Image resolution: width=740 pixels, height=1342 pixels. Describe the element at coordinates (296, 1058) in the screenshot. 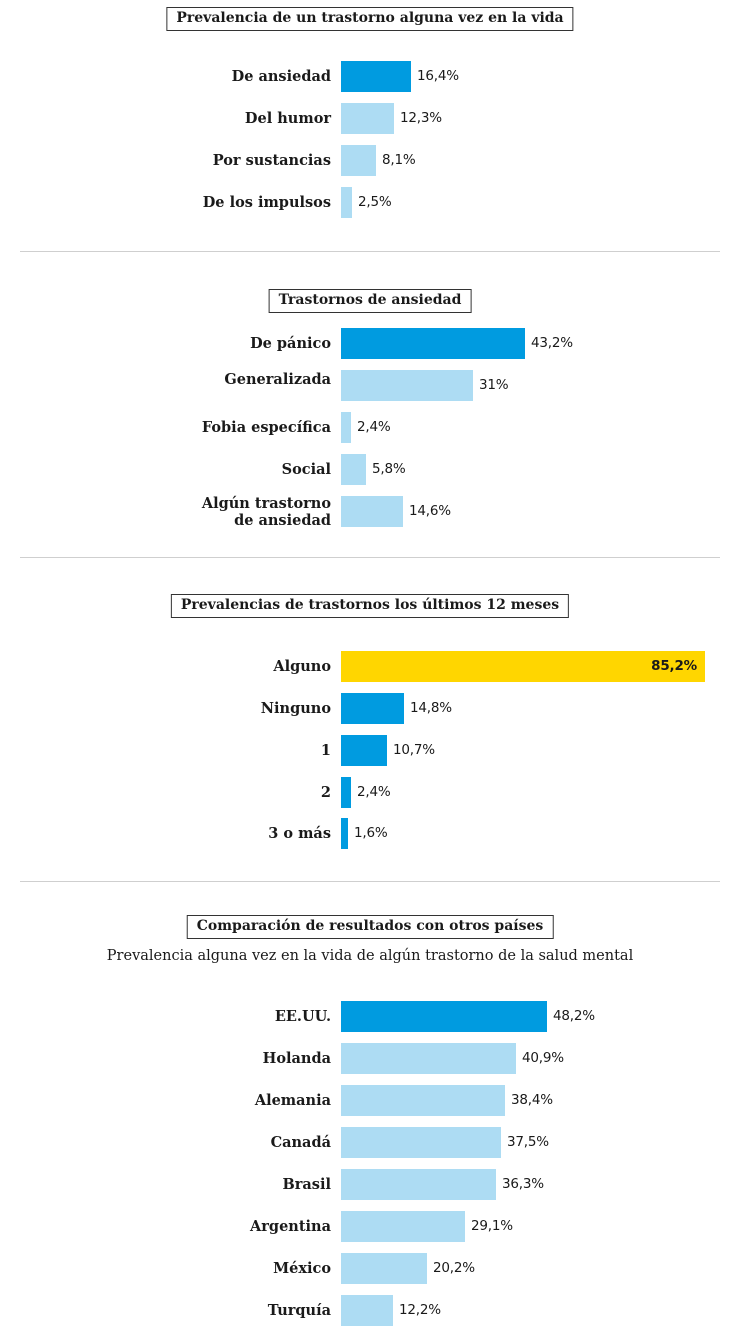

I see `category-label: Holanda` at that location.